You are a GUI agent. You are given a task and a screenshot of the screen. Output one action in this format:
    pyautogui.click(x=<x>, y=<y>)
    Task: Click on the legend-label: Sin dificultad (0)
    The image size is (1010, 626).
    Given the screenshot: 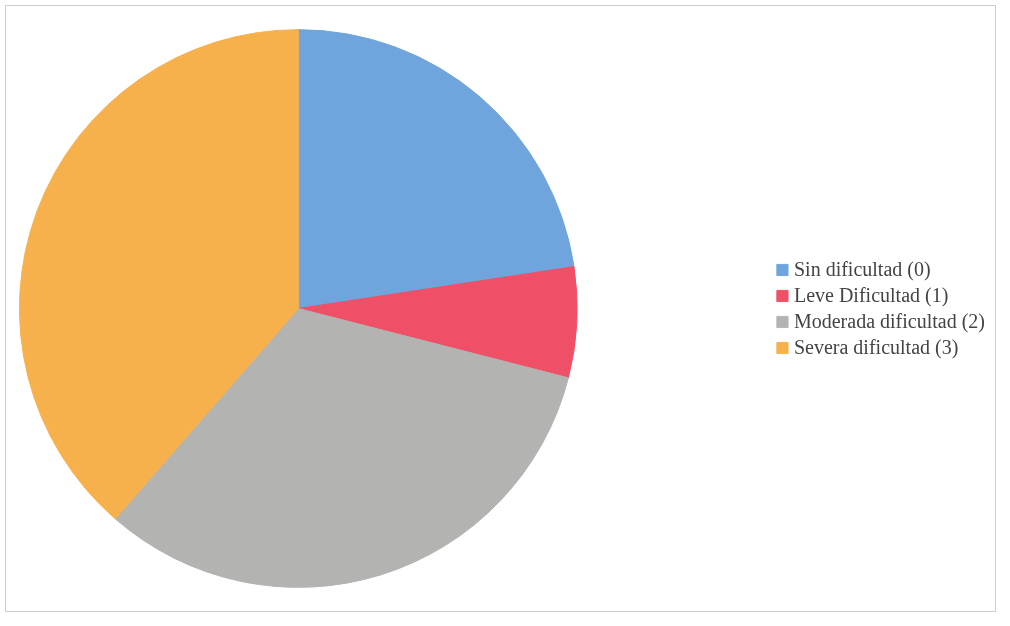 What is the action you would take?
    pyautogui.click(x=862, y=269)
    